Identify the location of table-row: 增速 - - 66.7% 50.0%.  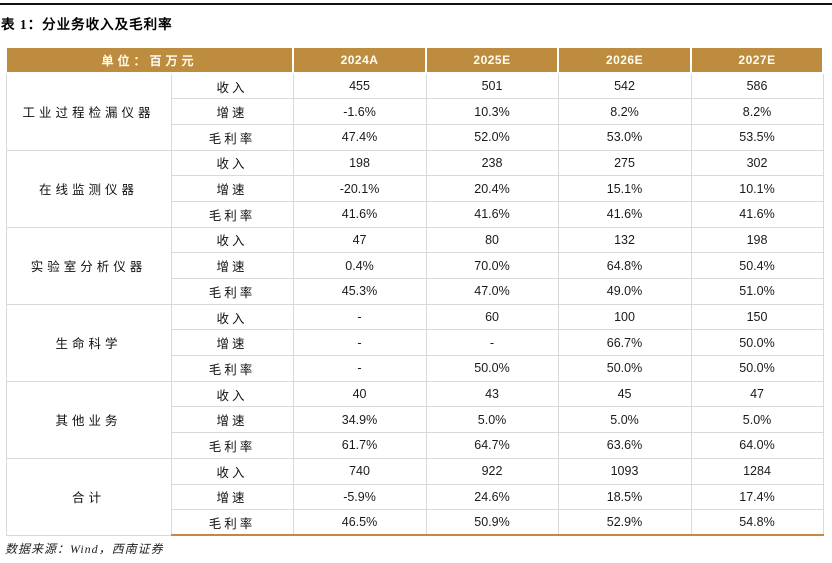
(415, 343).